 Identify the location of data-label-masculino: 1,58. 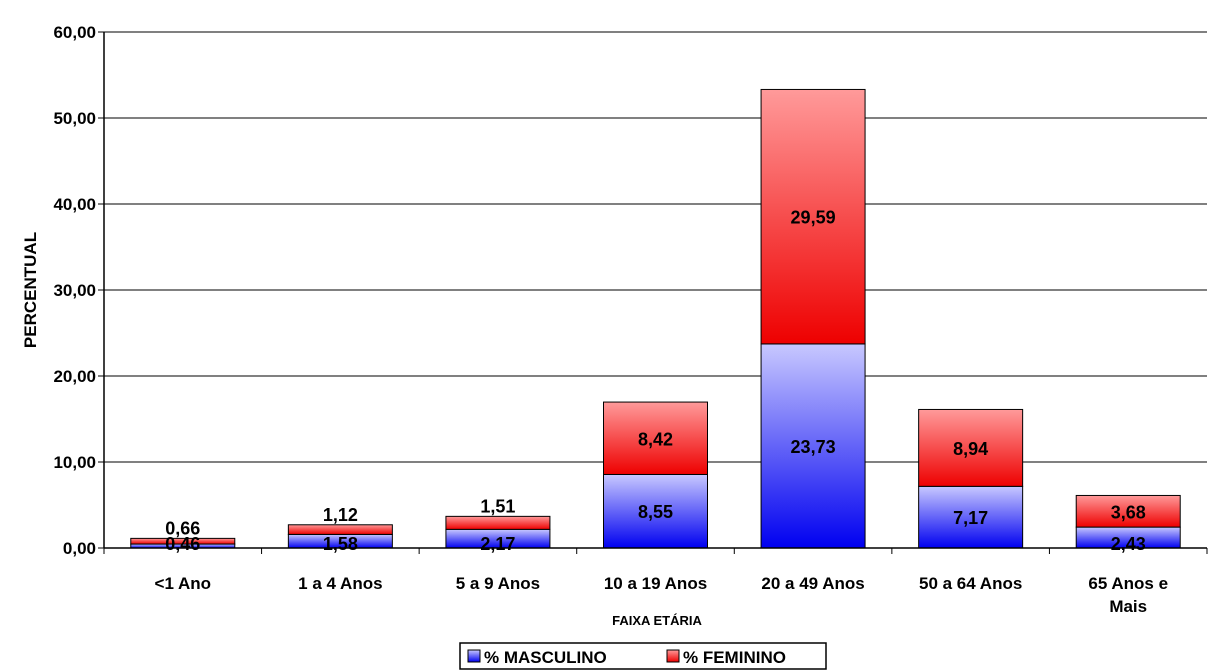
(340, 544).